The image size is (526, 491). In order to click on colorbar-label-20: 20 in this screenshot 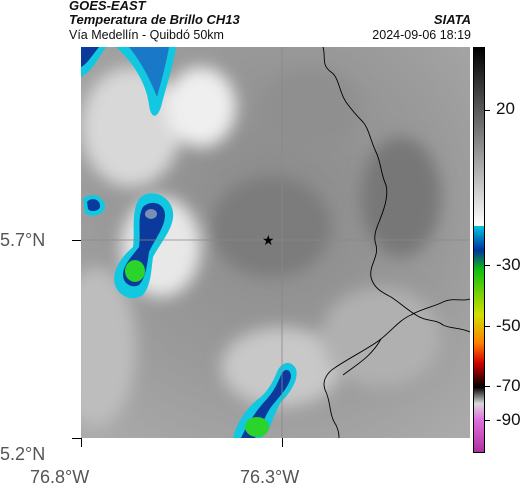, I will do `click(505, 108)`.